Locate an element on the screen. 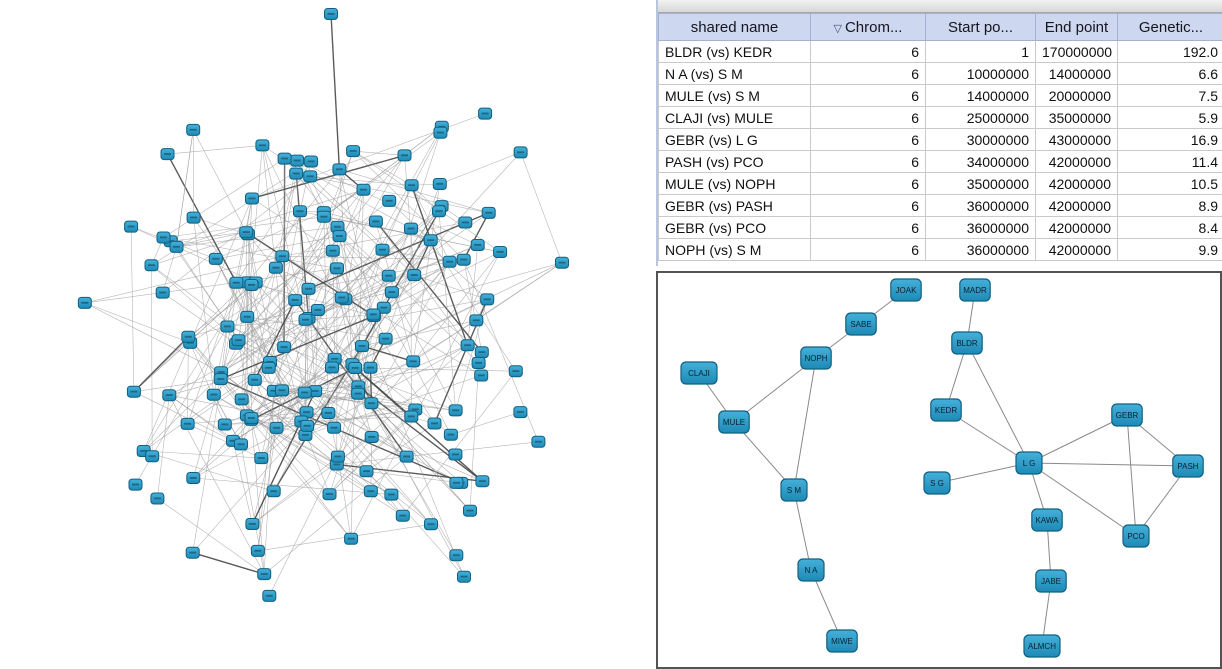 Image resolution: width=1222 pixels, height=669 pixels. name-cell: BLDR (vs) KEDR is located at coordinates (734, 51).